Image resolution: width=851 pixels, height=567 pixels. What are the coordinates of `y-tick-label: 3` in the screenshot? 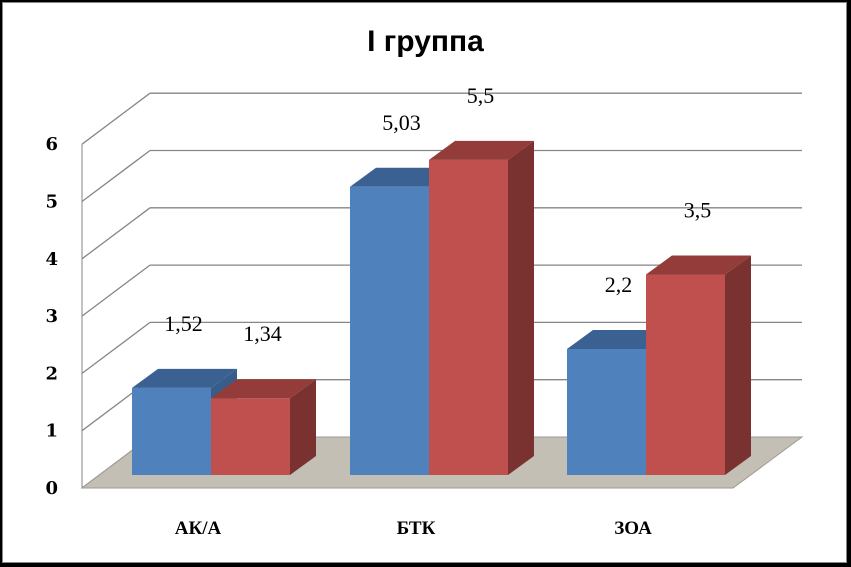 It's located at (51, 316).